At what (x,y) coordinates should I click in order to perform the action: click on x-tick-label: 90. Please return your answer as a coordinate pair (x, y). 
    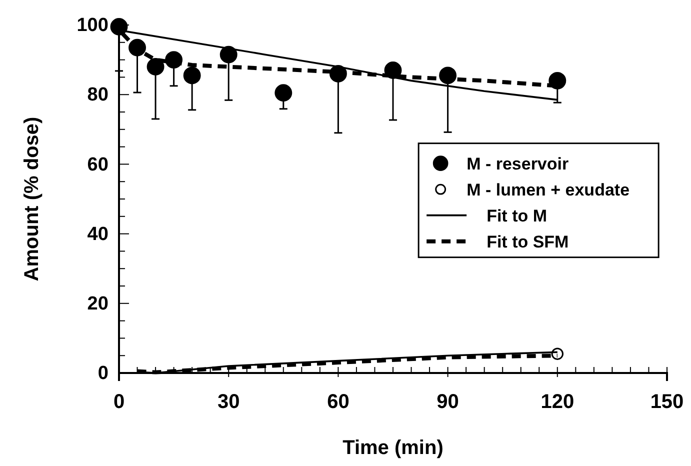
    Looking at the image, I should click on (447, 402).